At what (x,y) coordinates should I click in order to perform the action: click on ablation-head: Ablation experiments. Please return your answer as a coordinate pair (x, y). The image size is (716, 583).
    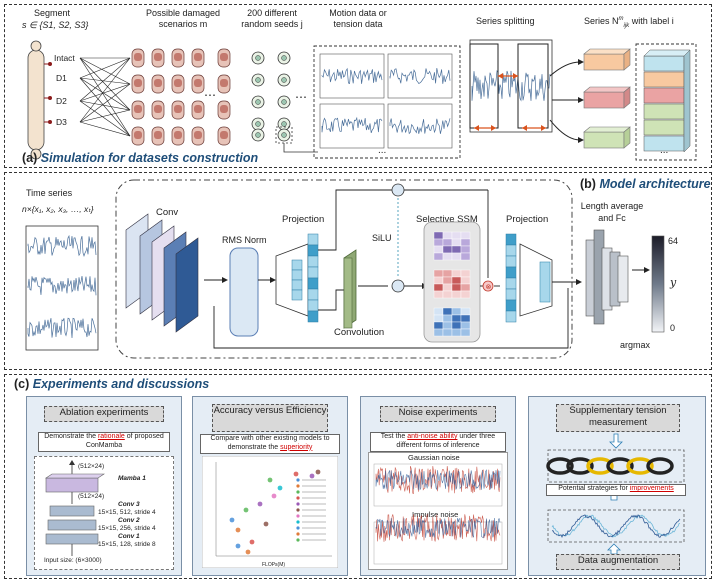
    Looking at the image, I should click on (104, 414).